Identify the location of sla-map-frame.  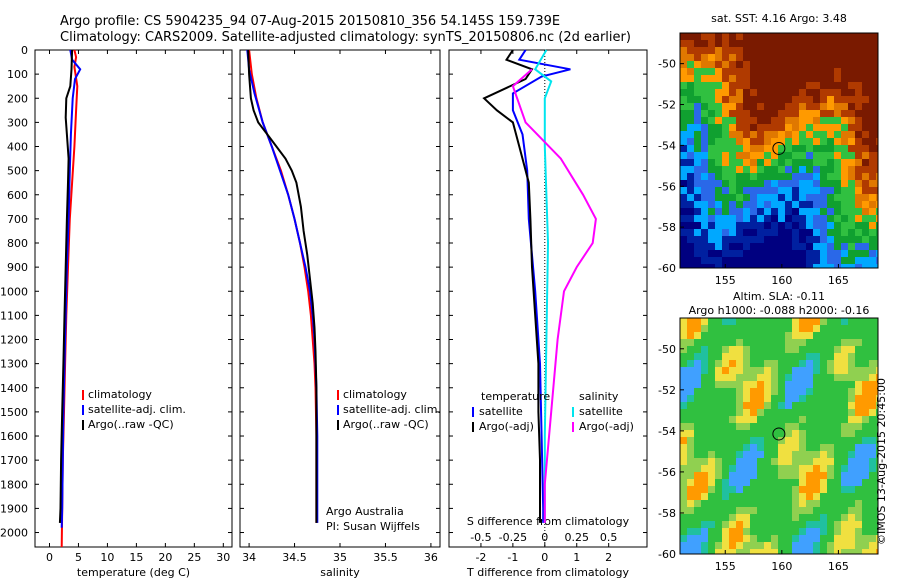
(779, 436).